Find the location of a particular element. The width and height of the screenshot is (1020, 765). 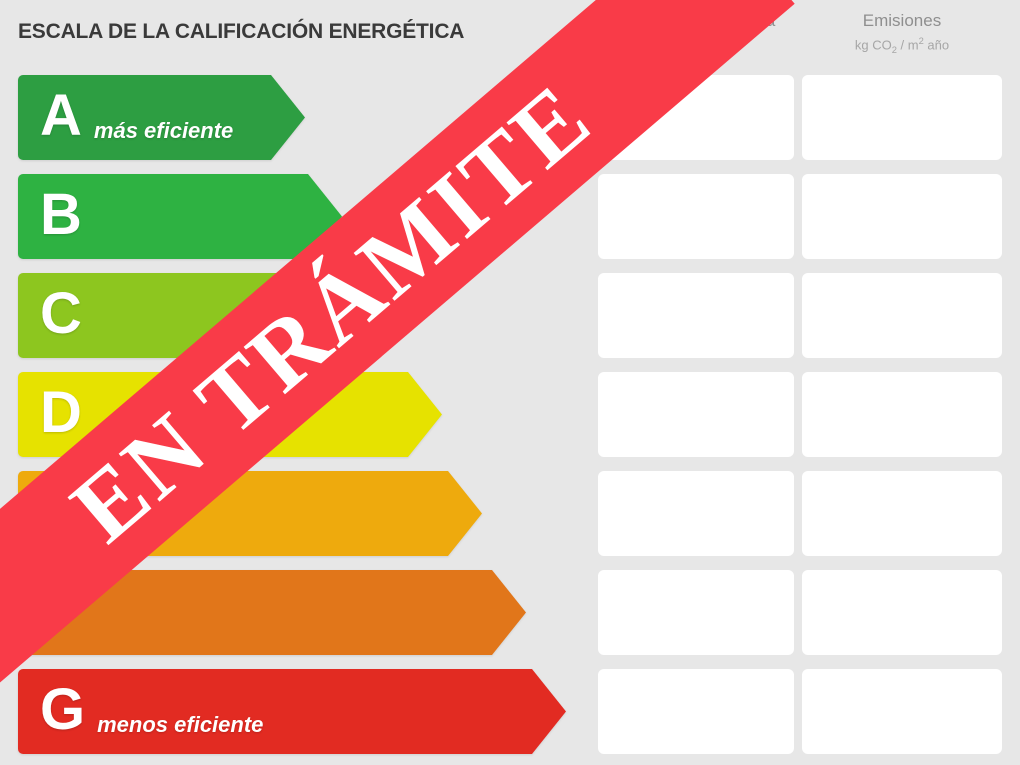

rating-efficiency-label: menos eficiente is located at coordinates (180, 724).